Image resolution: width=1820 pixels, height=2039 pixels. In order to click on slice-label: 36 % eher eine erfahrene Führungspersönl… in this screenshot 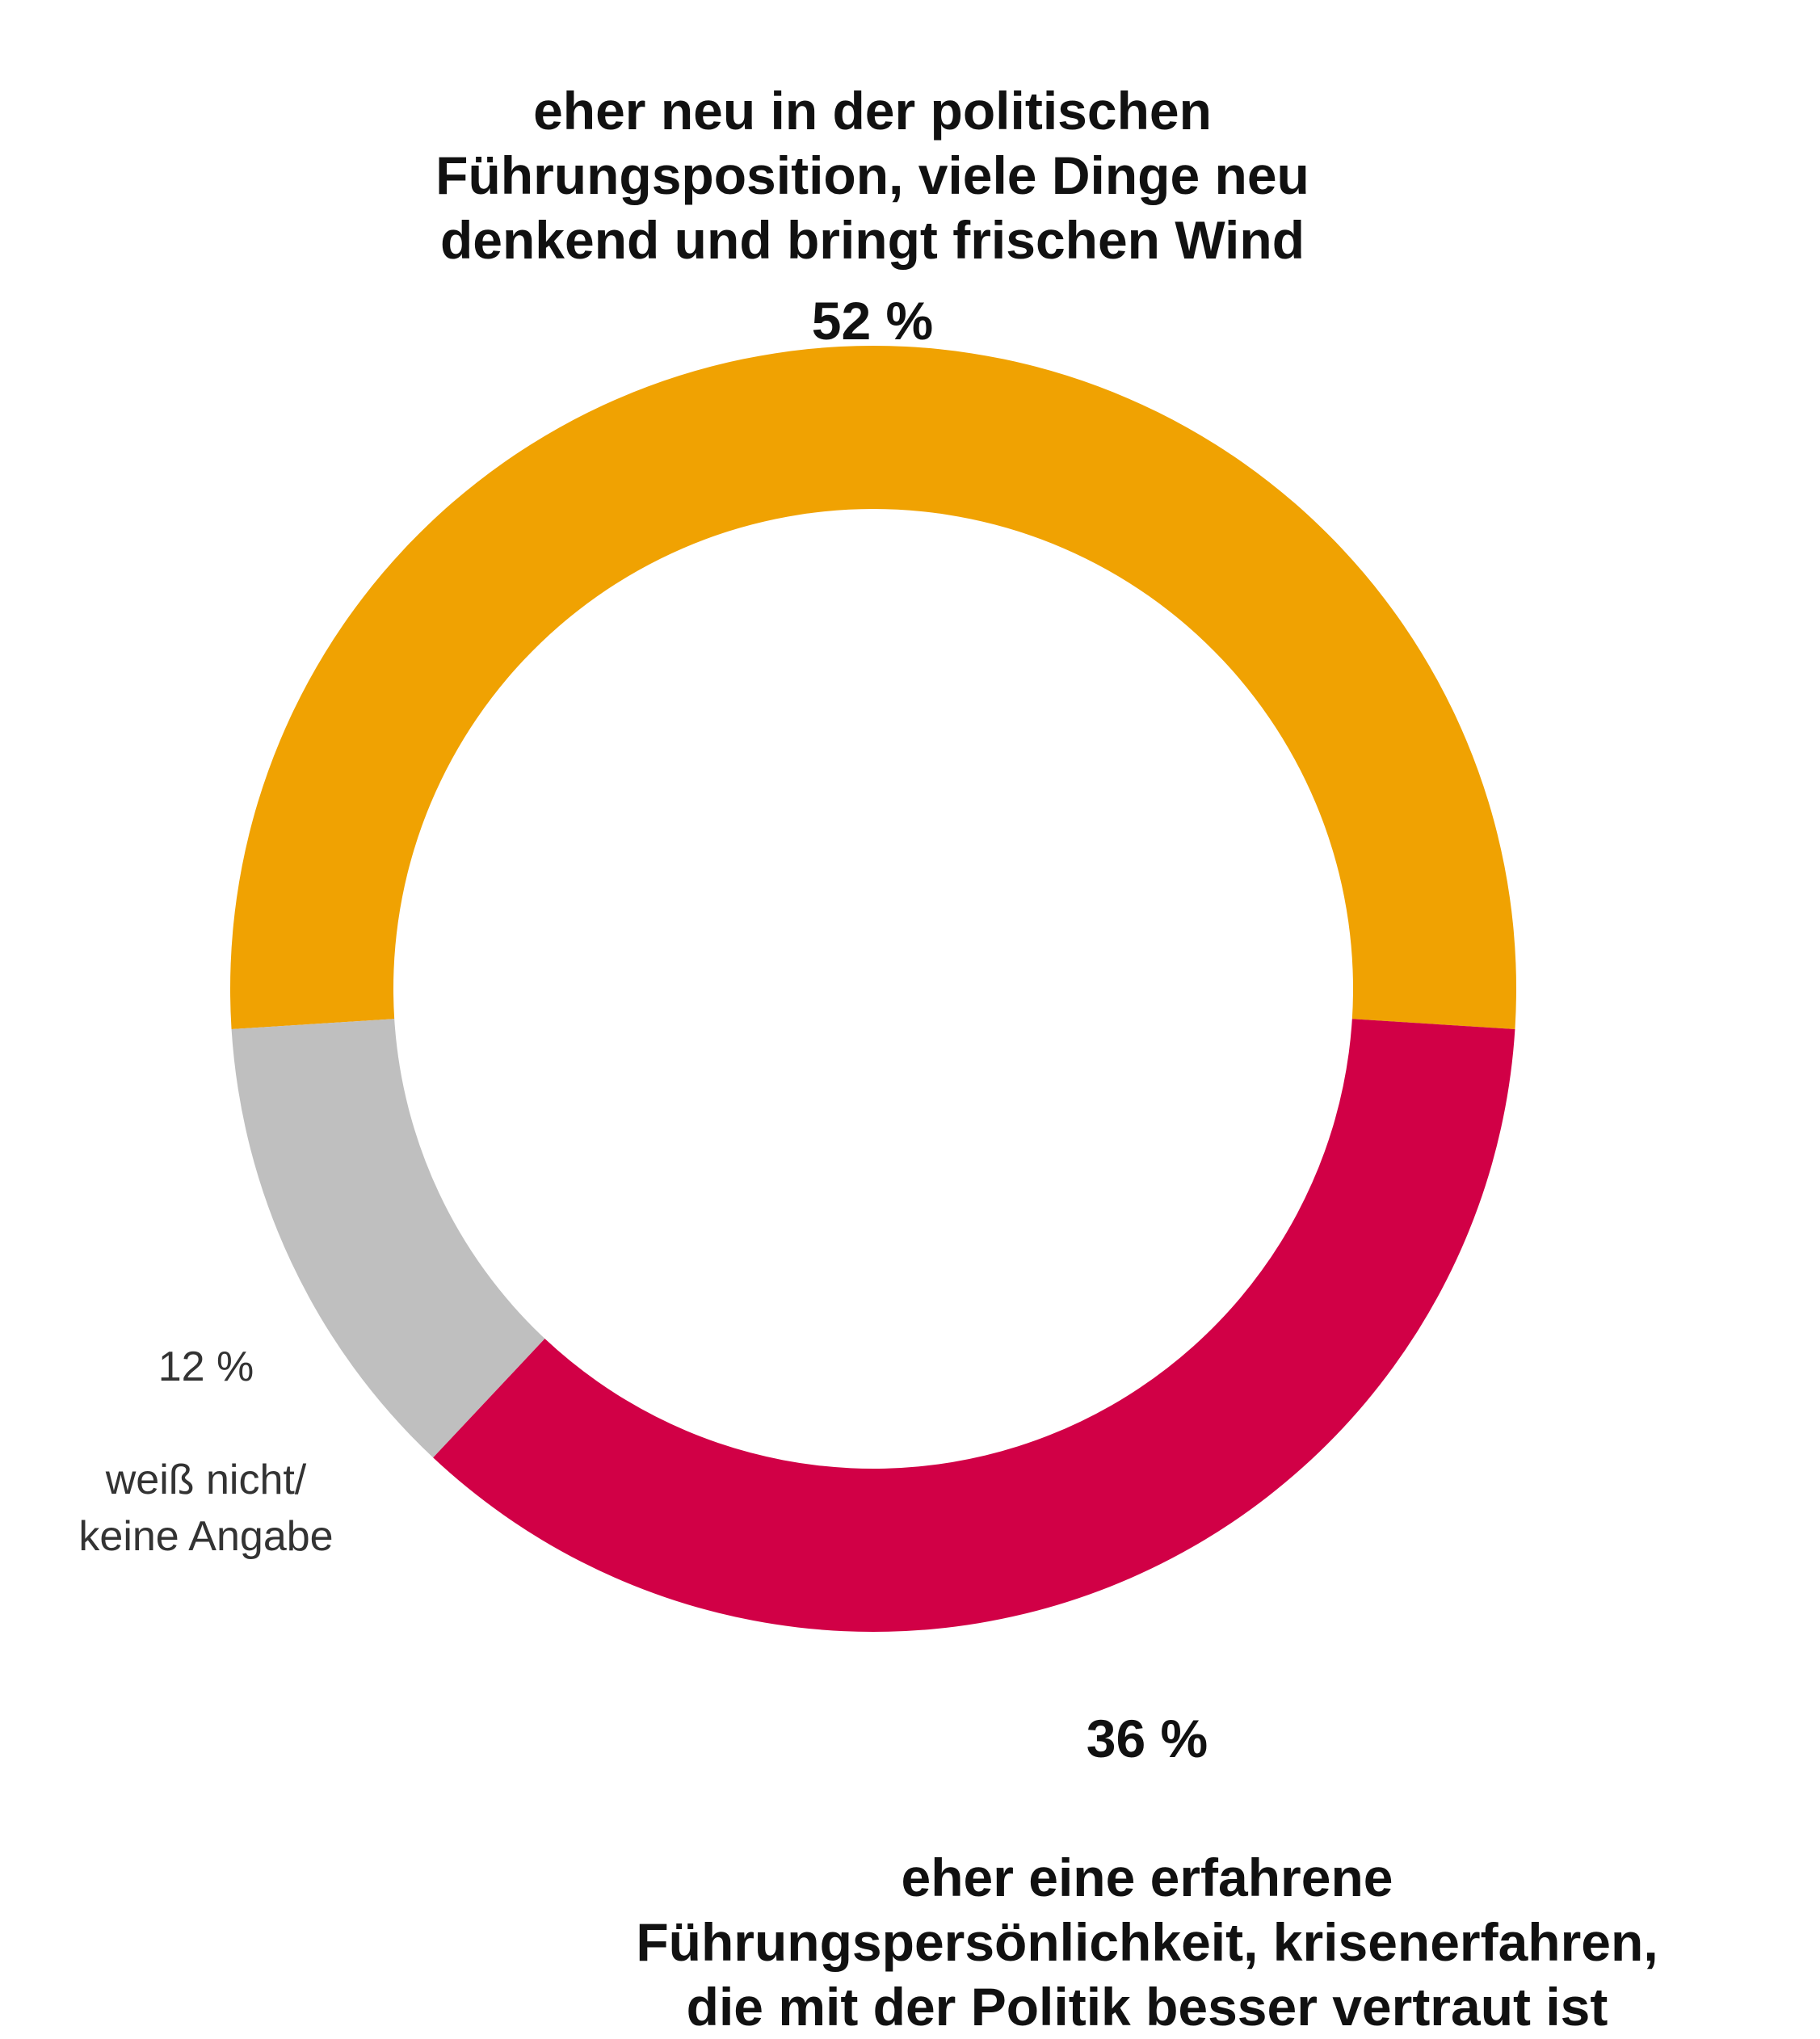, I will do `click(1140, 1841)`.